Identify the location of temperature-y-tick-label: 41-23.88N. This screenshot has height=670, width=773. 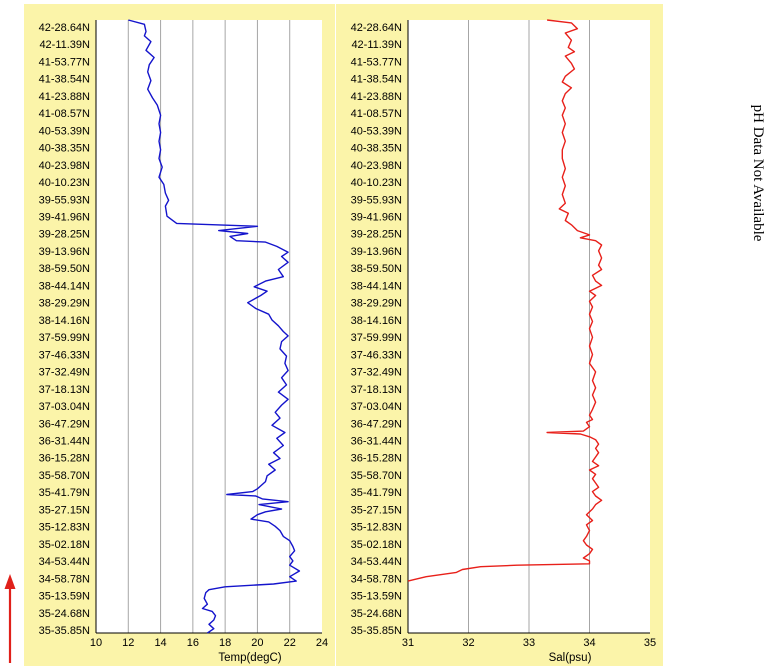
(64, 97).